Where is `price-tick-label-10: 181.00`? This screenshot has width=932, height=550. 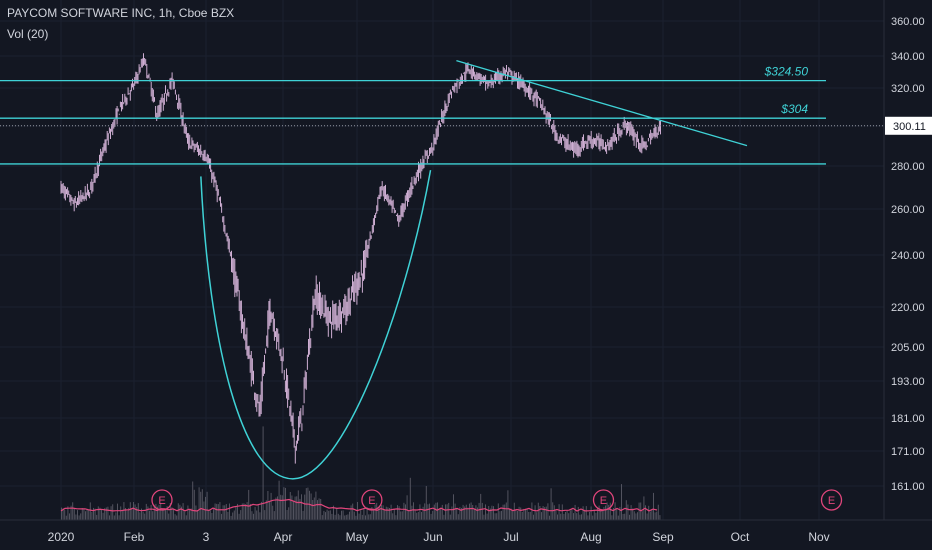
price-tick-label-10: 181.00 is located at coordinates (908, 419).